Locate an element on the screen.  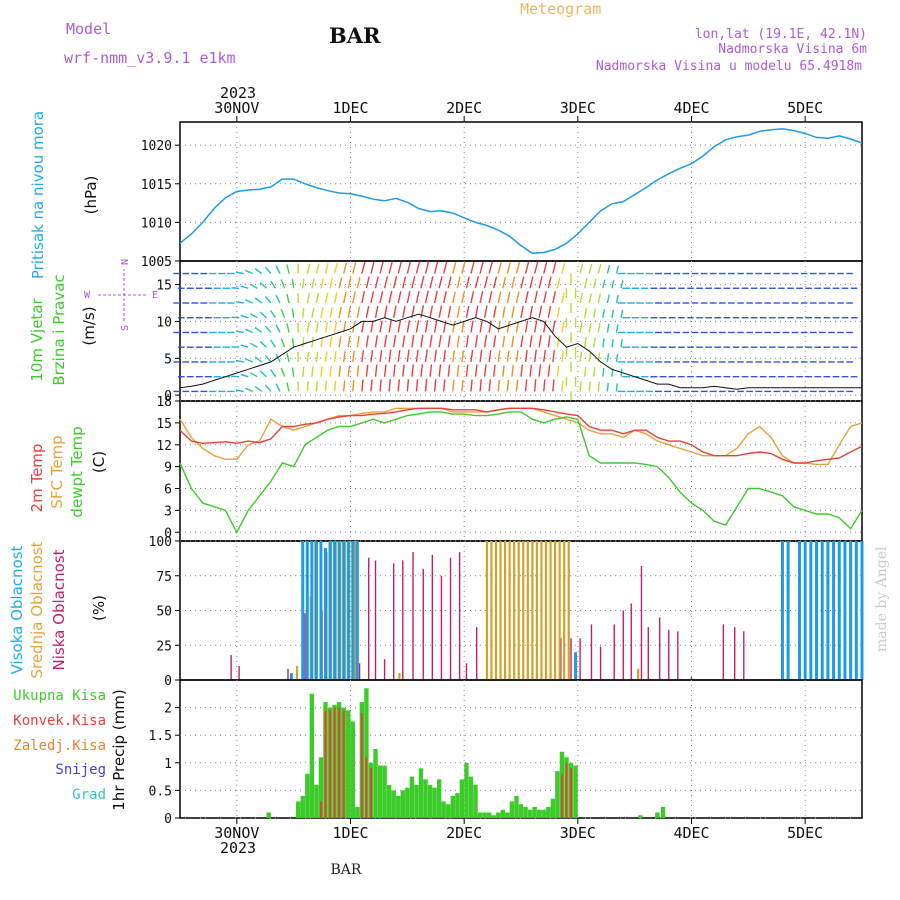
bottom-day-label: 1DEC is located at coordinates (350, 833).